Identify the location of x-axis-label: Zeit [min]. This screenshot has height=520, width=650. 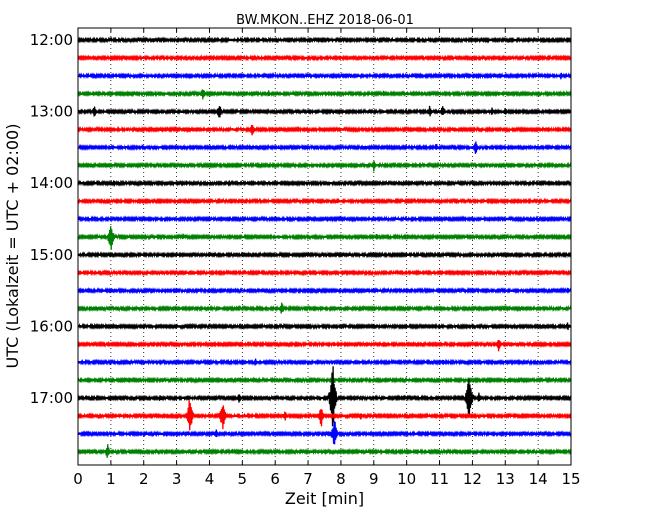
(324, 498).